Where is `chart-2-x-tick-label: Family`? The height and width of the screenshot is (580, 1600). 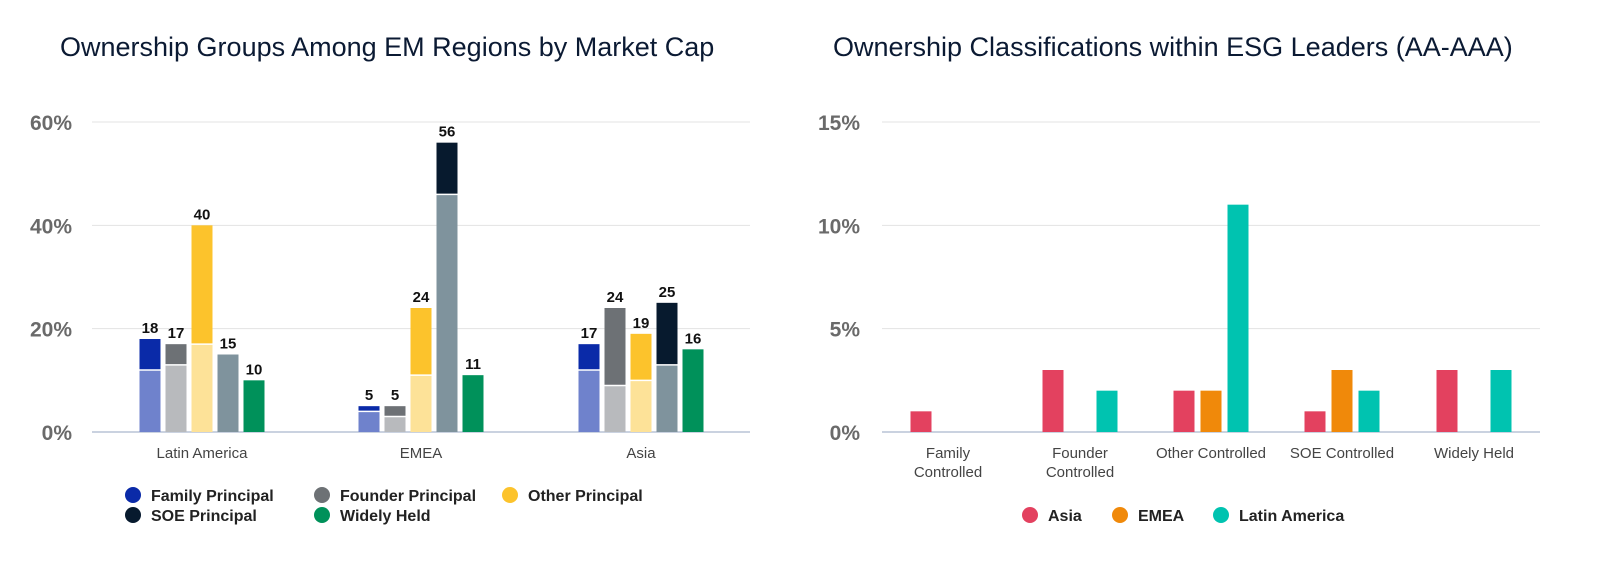
chart-2-x-tick-label: Family is located at coordinates (948, 453).